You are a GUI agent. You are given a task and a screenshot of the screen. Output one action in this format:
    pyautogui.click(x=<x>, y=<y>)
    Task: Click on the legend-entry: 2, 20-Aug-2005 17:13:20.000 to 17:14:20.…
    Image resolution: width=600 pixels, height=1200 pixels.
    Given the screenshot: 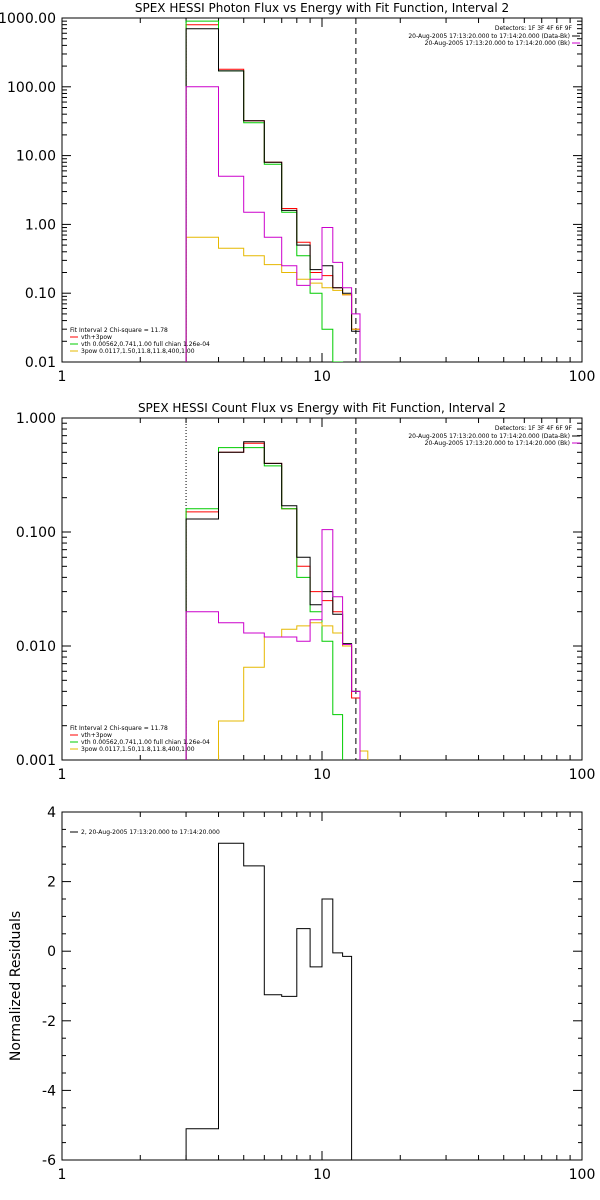 What is the action you would take?
    pyautogui.click(x=150, y=832)
    